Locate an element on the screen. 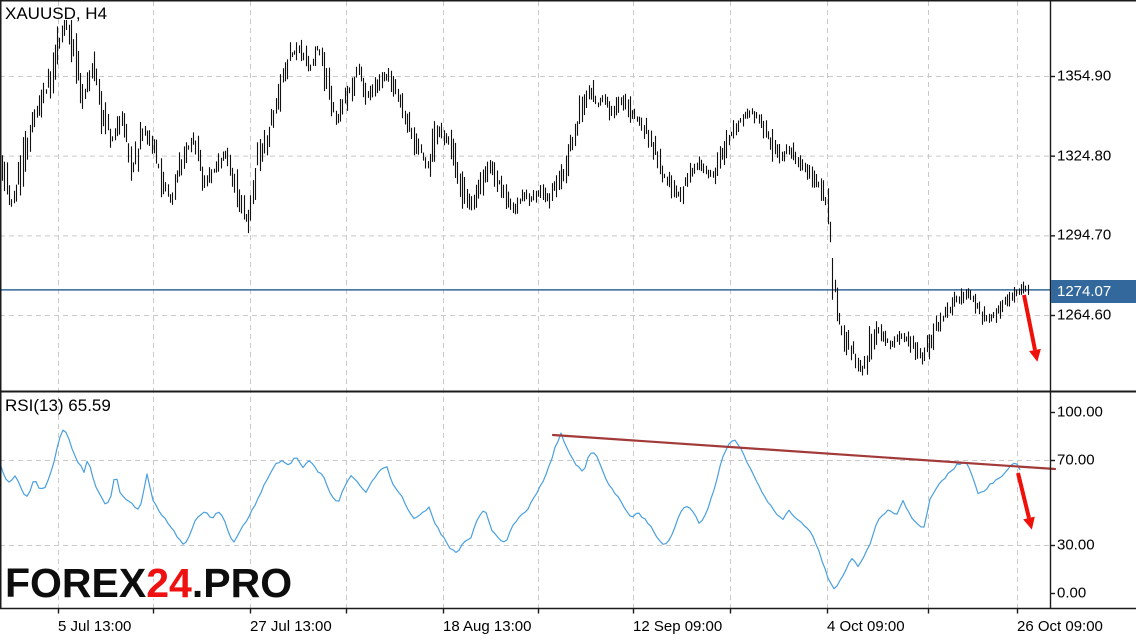 The image size is (1136, 640). symbol-title: XAUUSD, H4 is located at coordinates (56, 13).